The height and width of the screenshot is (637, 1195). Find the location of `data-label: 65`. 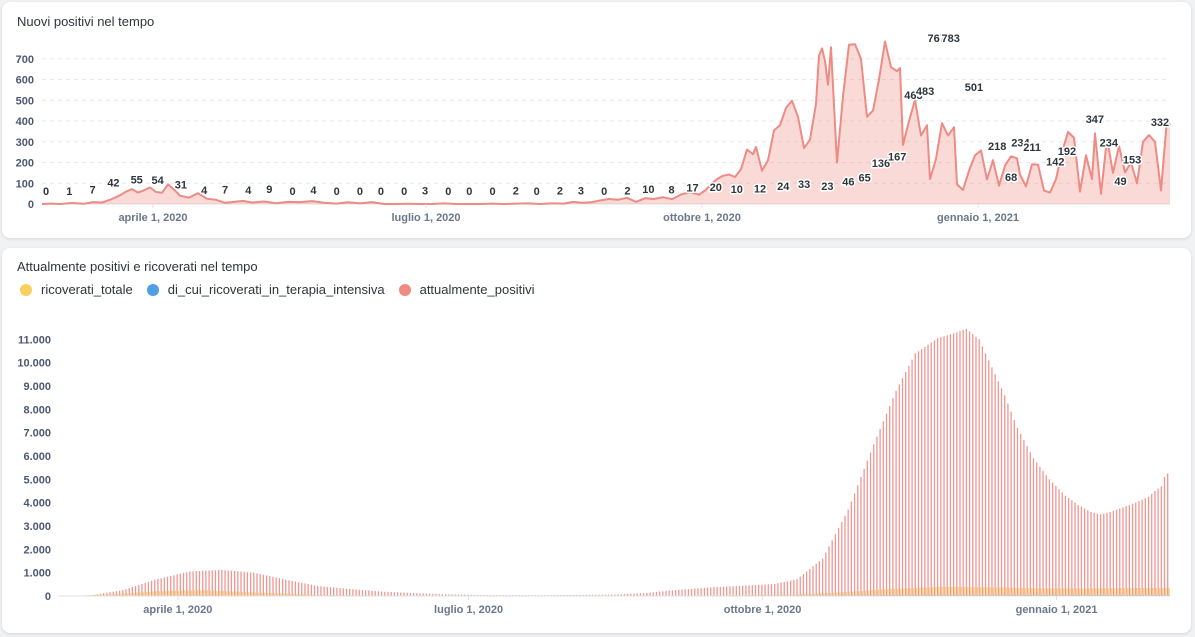

data-label: 65 is located at coordinates (865, 179).